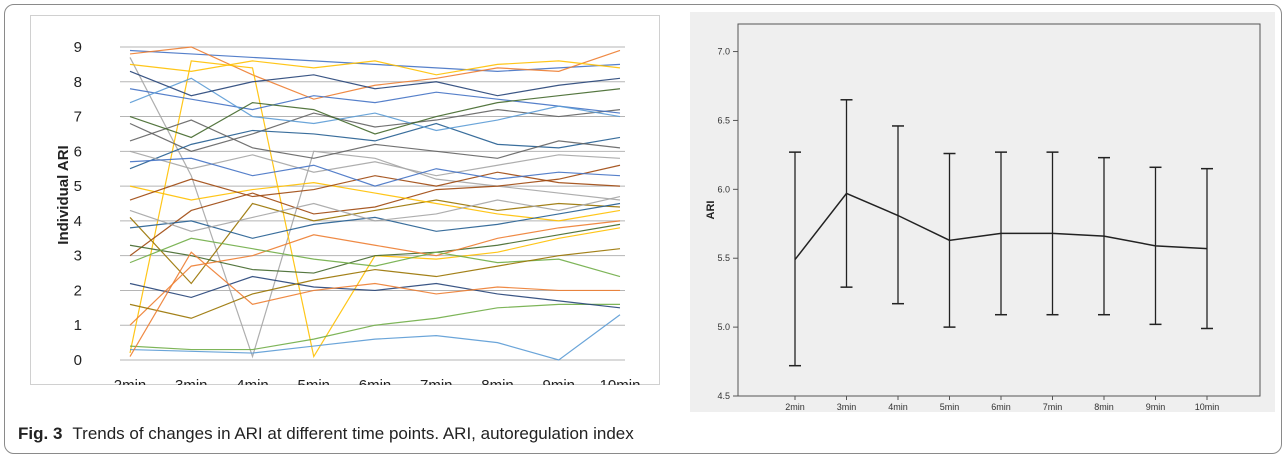  What do you see at coordinates (723, 258) in the screenshot?
I see `right-y-tick-5.5: 5.5` at bounding box center [723, 258].